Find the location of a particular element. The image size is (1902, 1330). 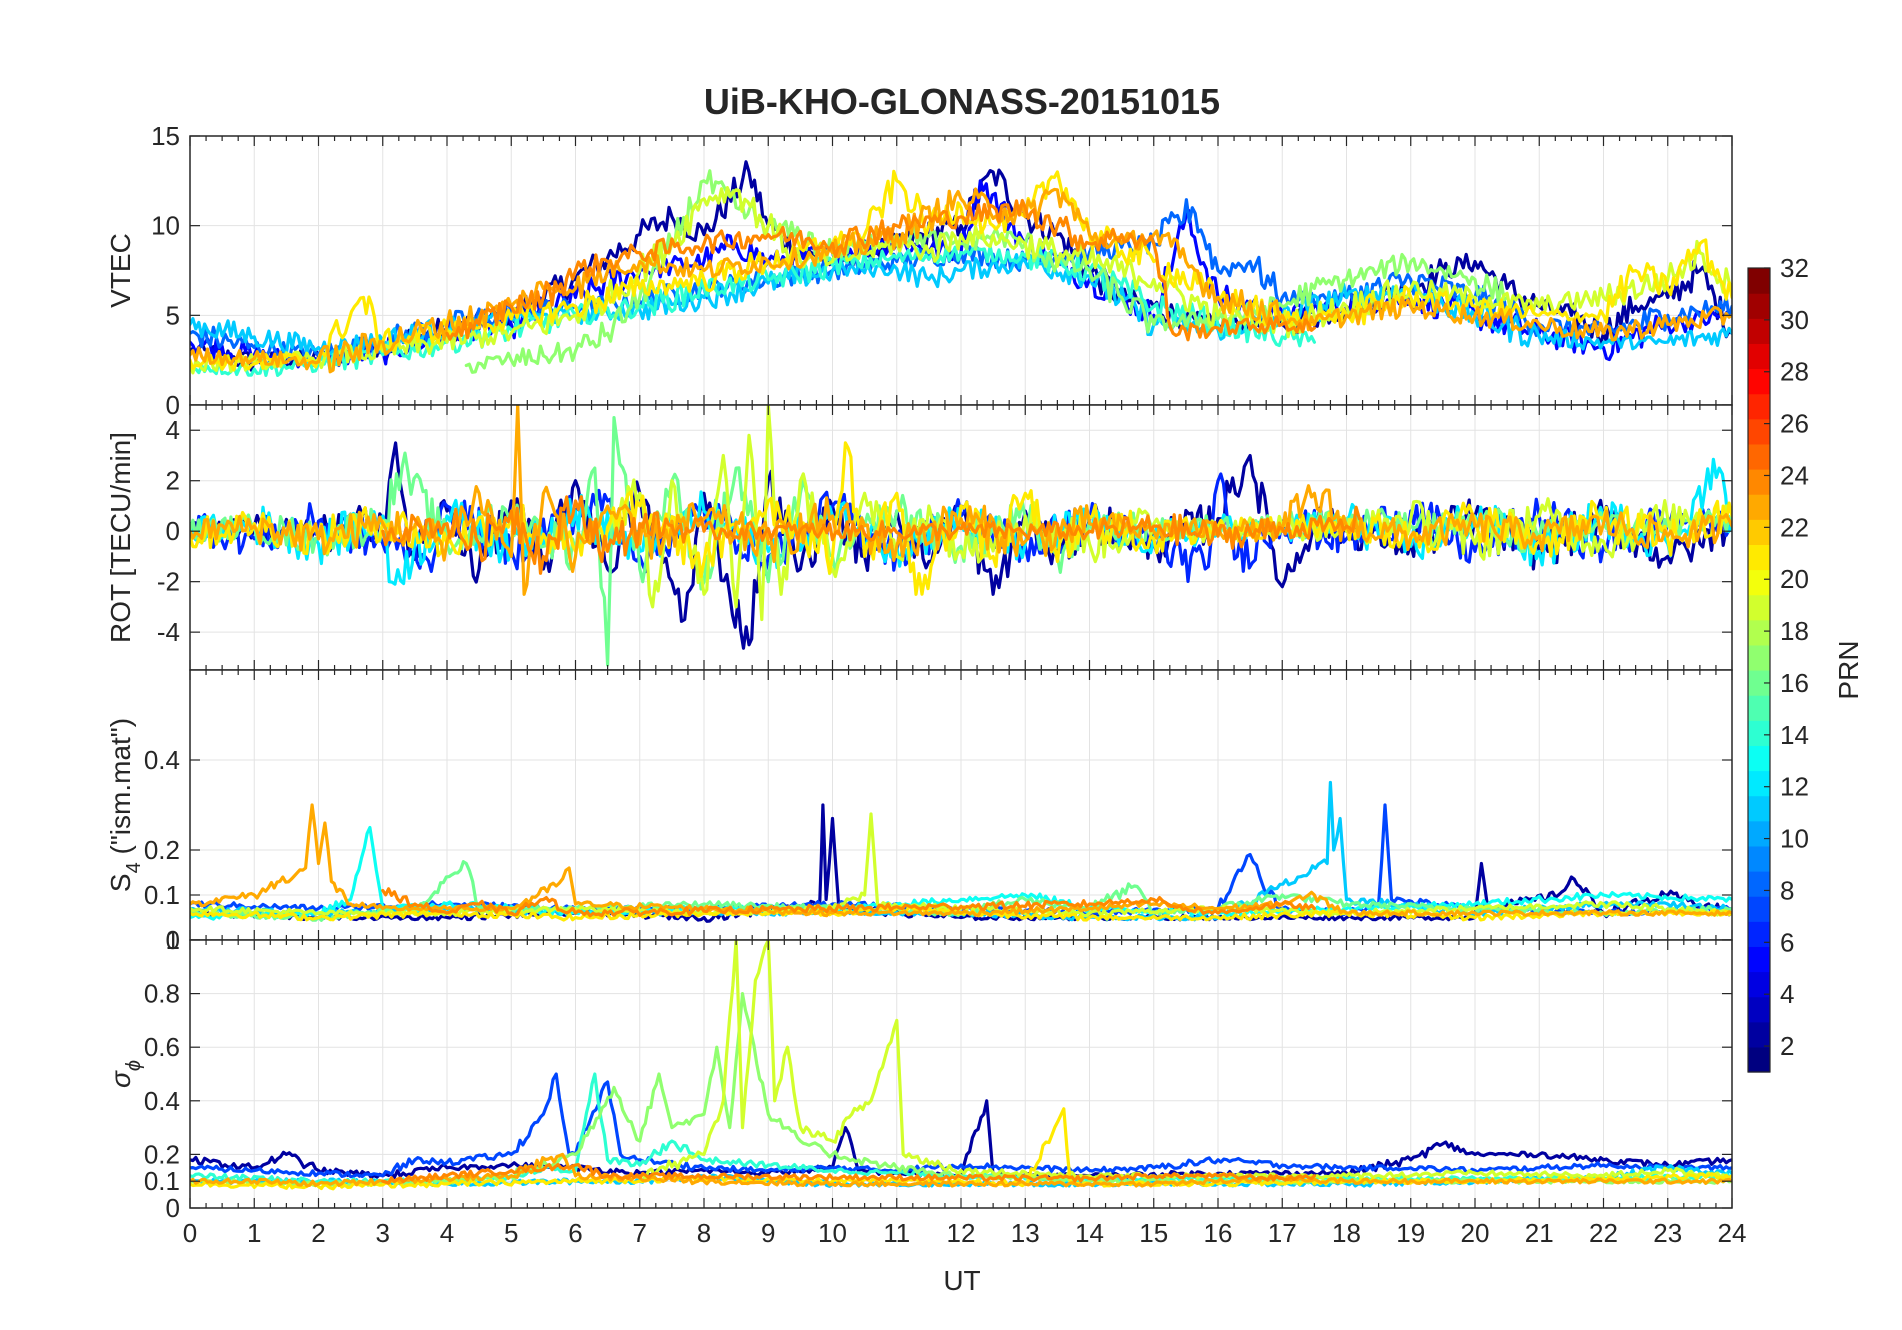

y-axis-label-rest: ("ism.mat") is located at coordinates (120, 790).